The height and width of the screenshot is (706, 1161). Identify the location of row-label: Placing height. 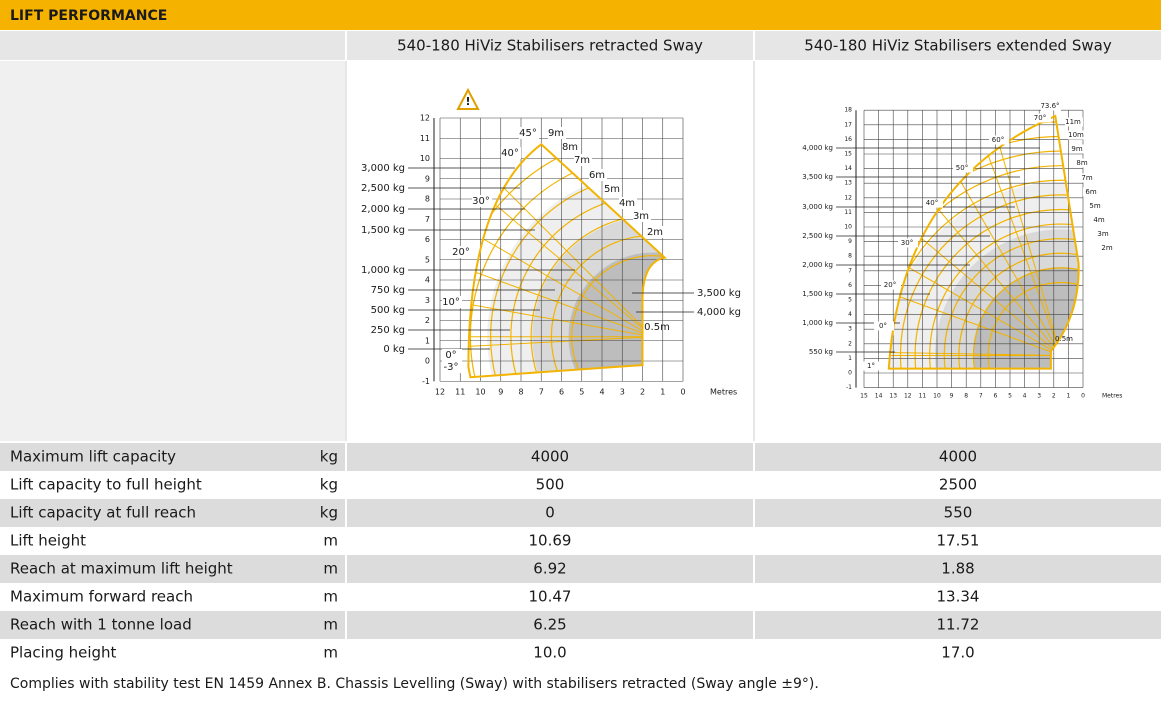
(63, 653).